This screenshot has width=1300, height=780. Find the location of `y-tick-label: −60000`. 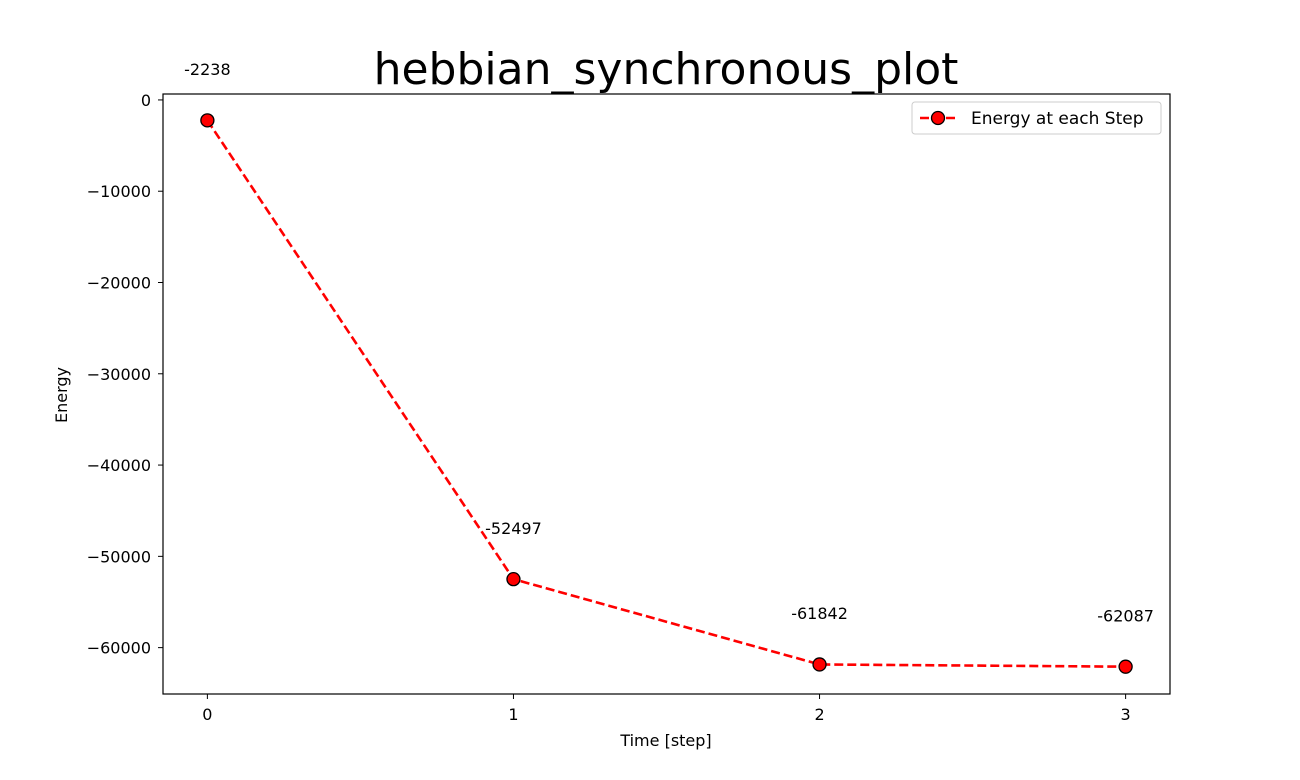

y-tick-label: −60000 is located at coordinates (119, 648).